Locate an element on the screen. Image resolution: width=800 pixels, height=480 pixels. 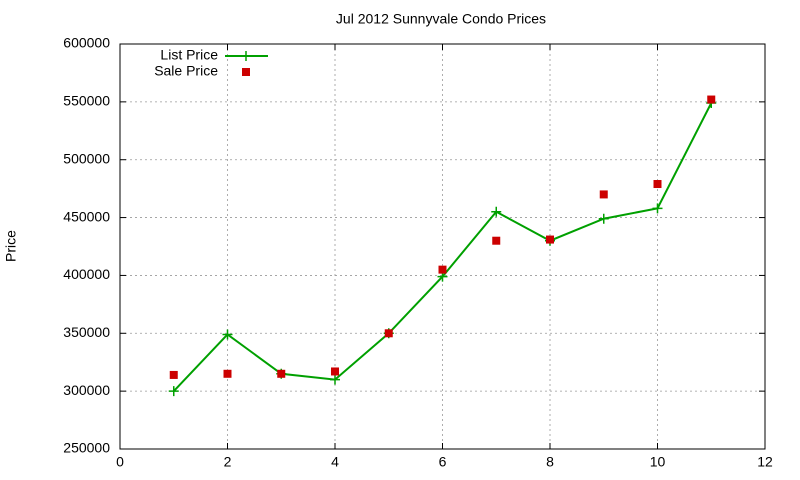
x-tick-label: 2 is located at coordinates (228, 462).